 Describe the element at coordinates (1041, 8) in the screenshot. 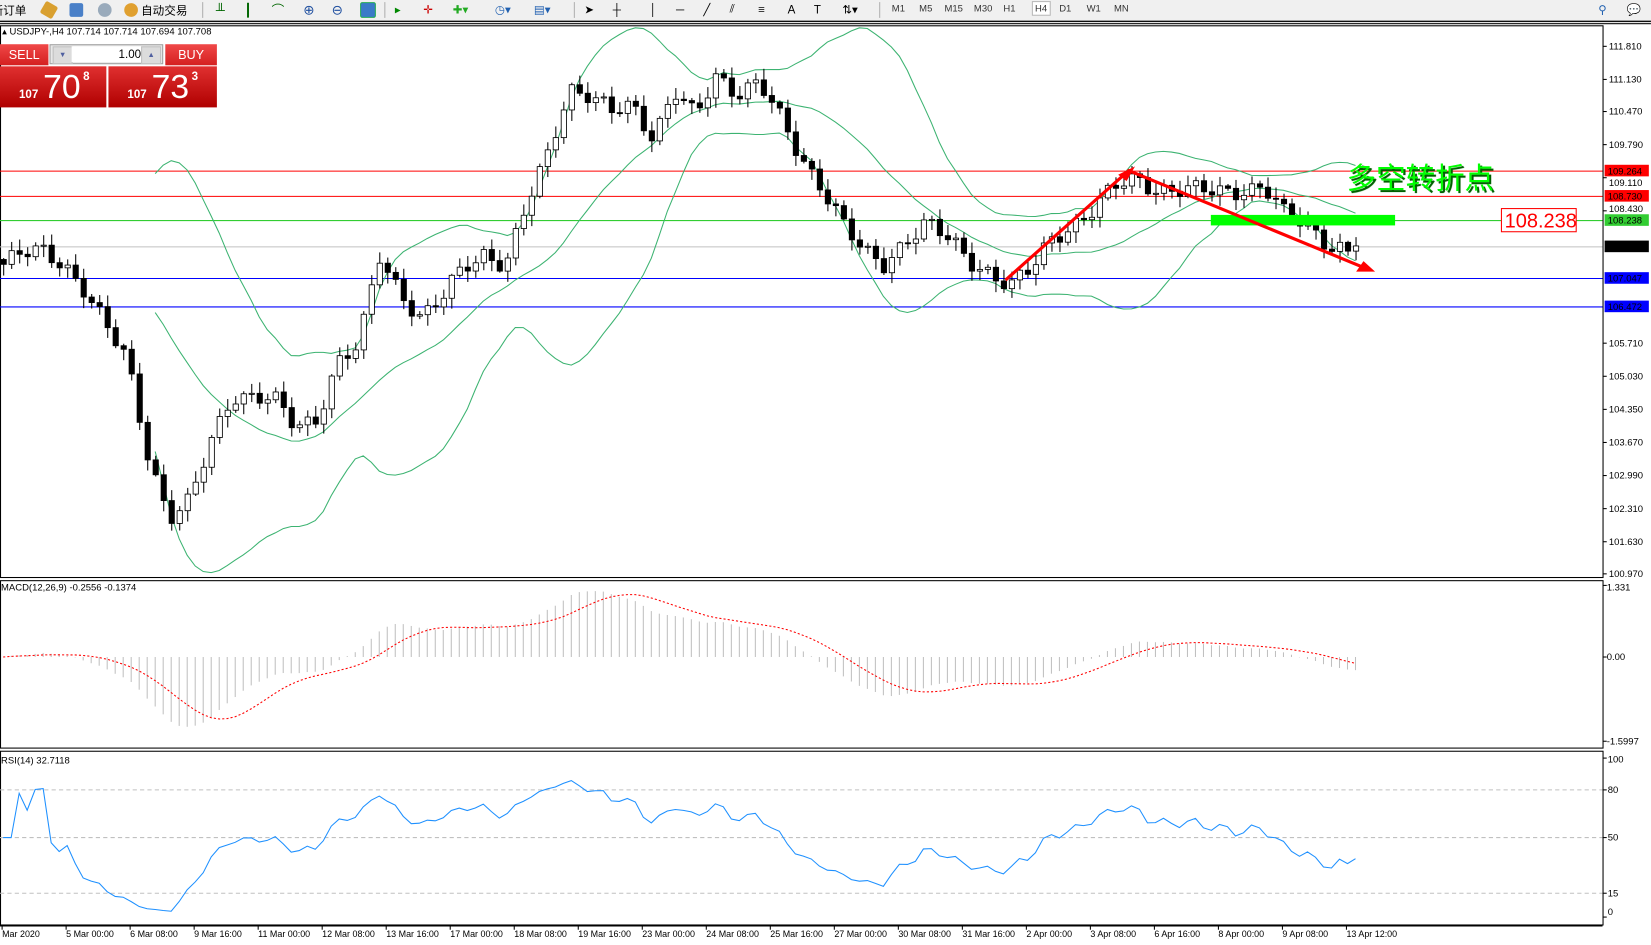

I see `timeframe-h4: H4` at that location.